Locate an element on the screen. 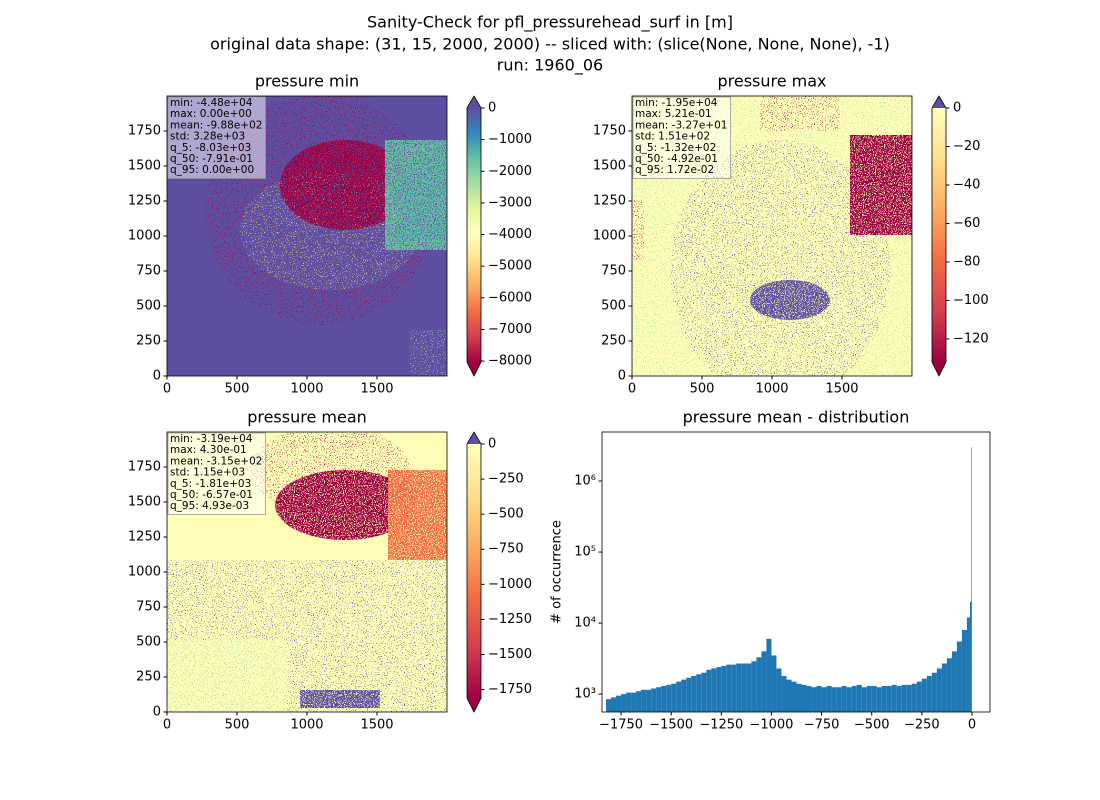 Image resolution: width=1100 pixels, height=800 pixels. colorbar-tick-label: −20 is located at coordinates (966, 146).